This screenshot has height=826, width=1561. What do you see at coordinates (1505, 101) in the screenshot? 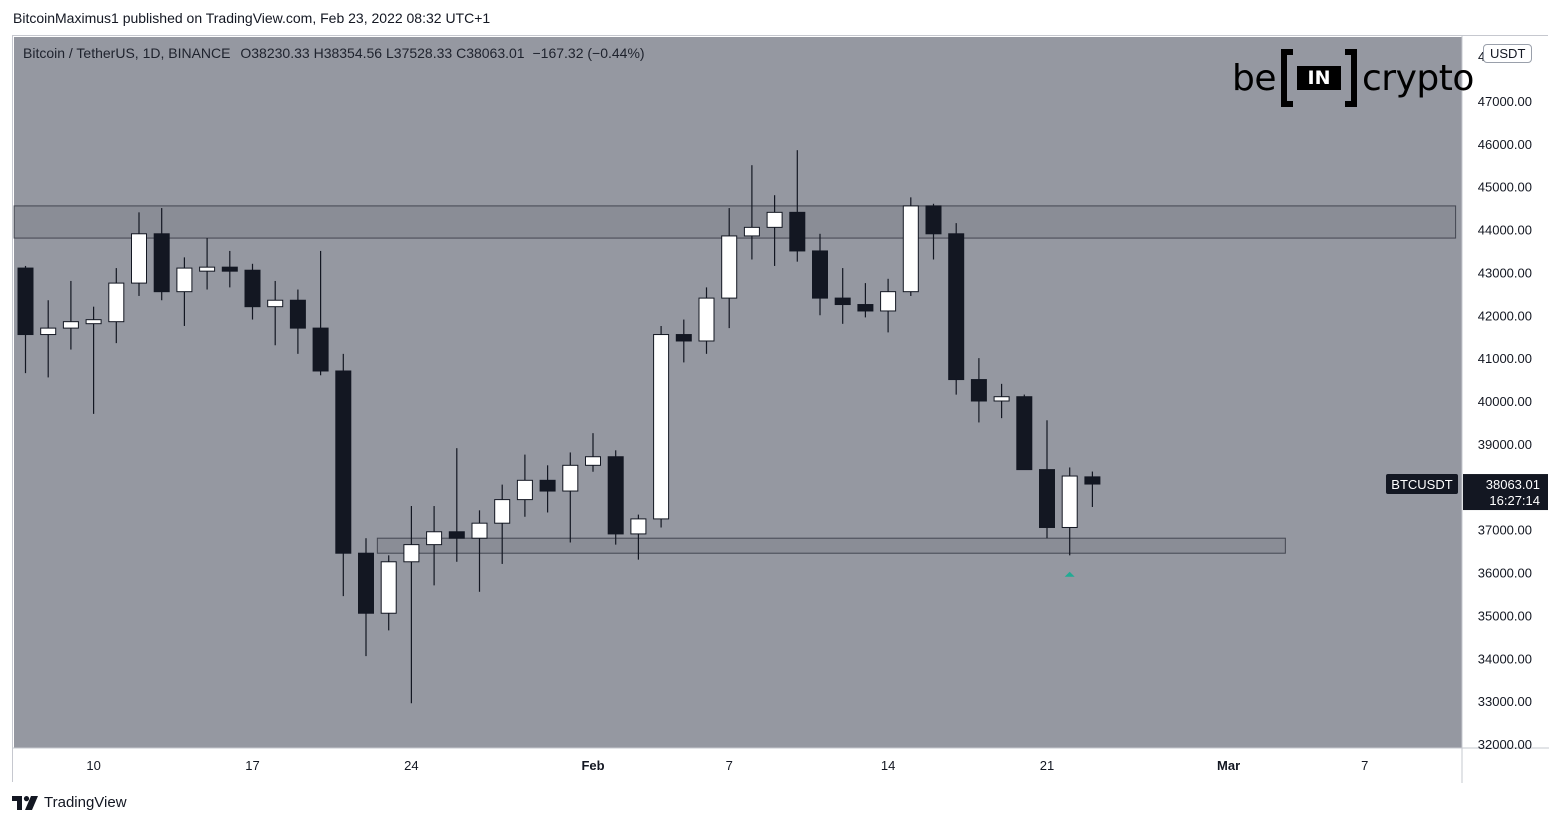
I see `y-tick-label: 47000.00` at bounding box center [1505, 101].